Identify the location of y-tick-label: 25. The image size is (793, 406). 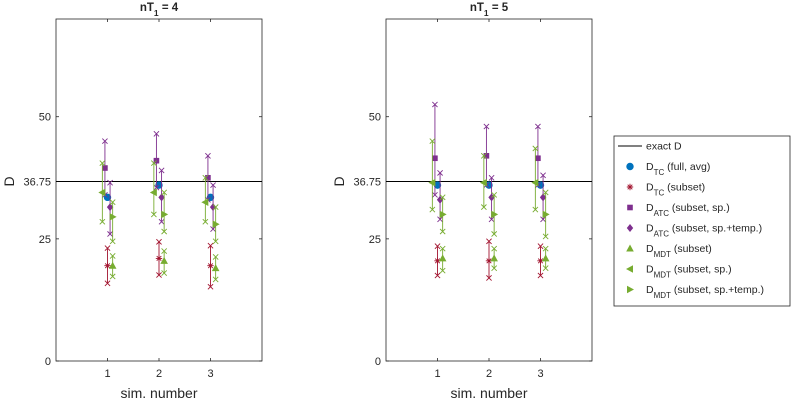
(45, 240).